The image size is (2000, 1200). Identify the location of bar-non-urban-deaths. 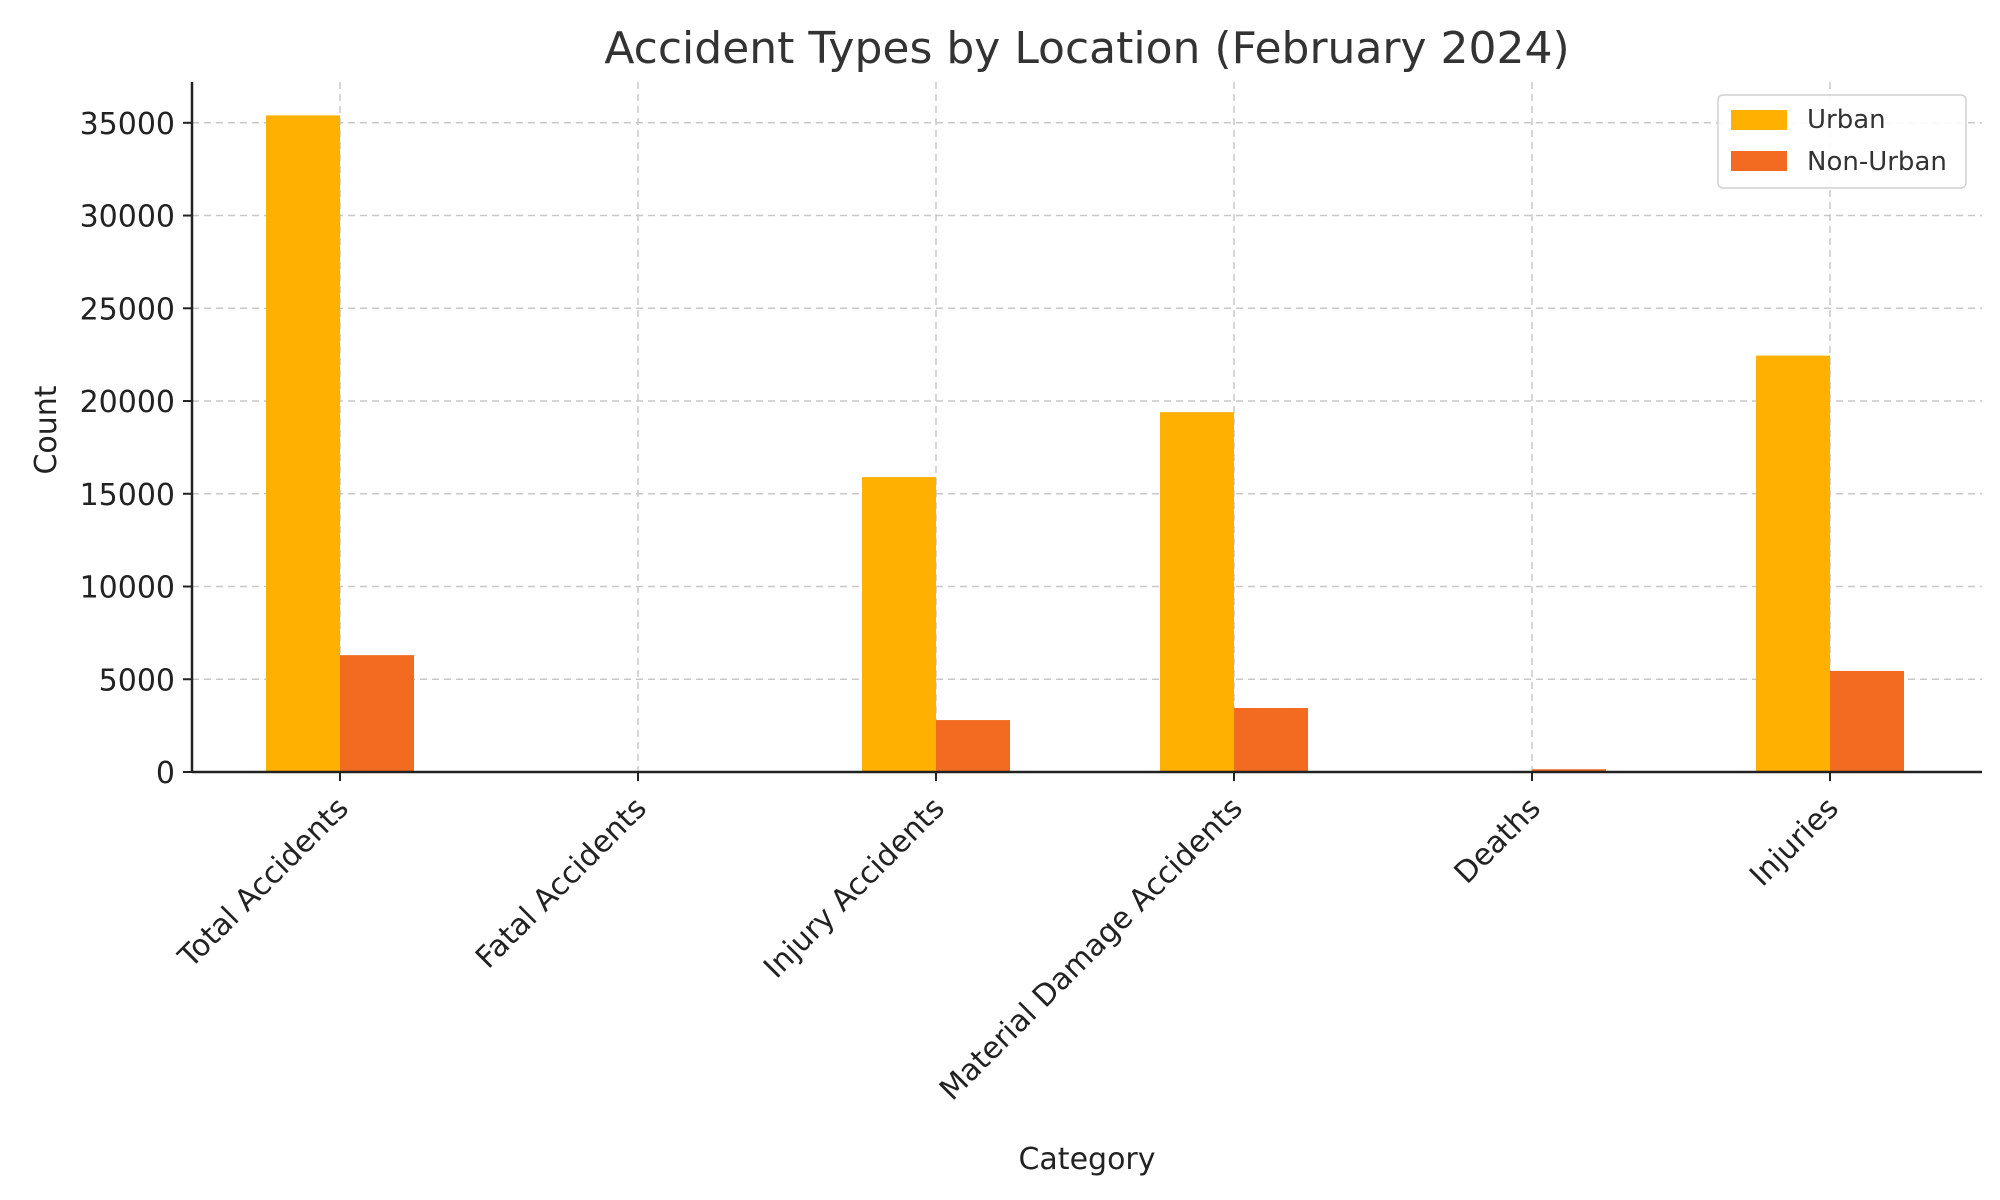
(1569, 770).